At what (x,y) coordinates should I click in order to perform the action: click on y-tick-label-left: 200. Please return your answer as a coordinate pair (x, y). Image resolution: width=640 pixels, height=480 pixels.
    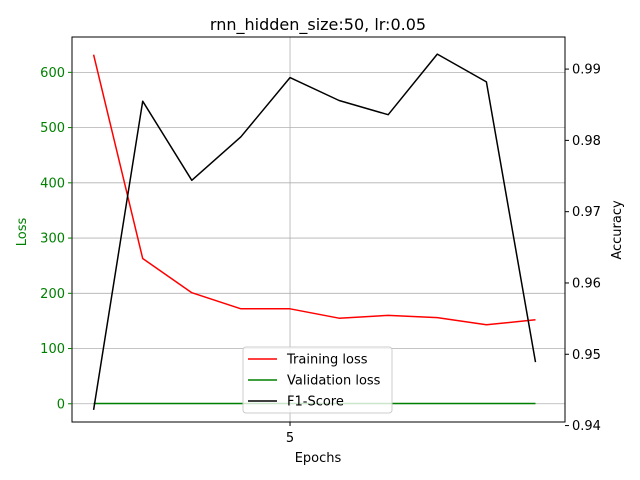
    Looking at the image, I should click on (52, 294).